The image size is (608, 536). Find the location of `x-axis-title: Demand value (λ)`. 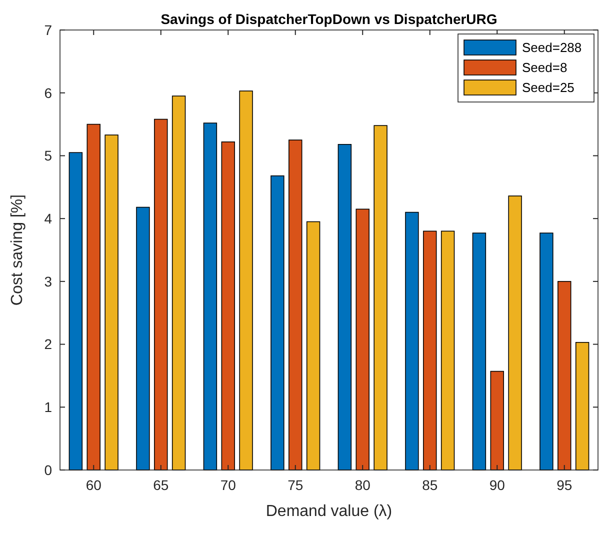

x-axis-title: Demand value (λ) is located at coordinates (329, 511).